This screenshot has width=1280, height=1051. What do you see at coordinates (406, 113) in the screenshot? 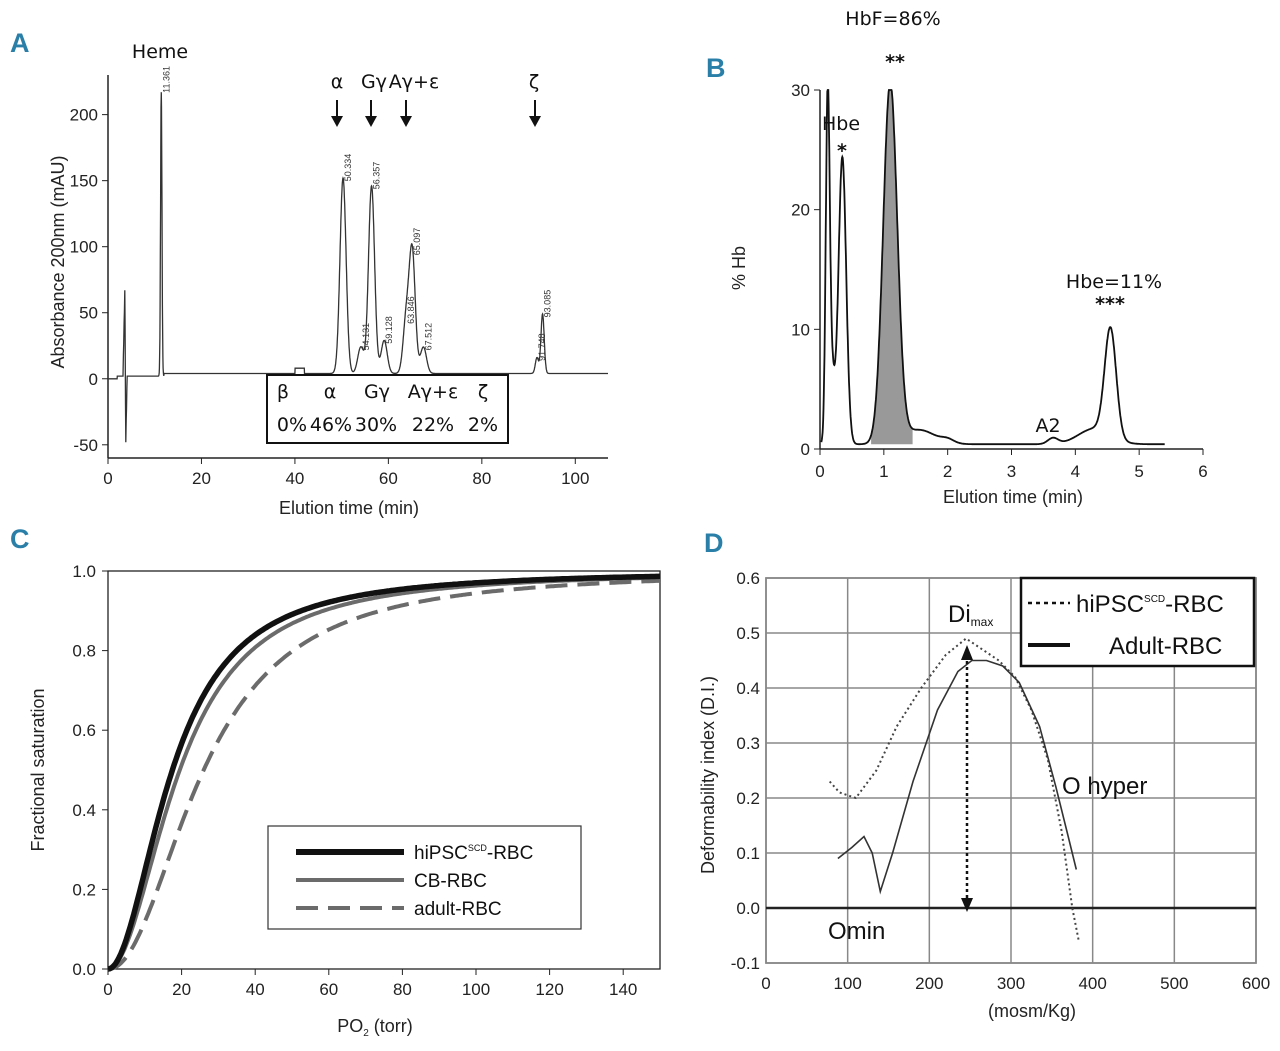
I see `arrow-agamma` at bounding box center [406, 113].